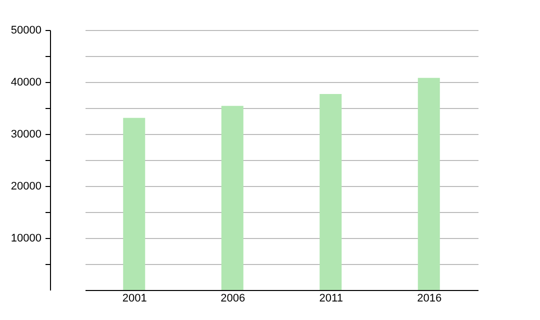  What do you see at coordinates (26, 238) in the screenshot?
I see `y-tick-label: 10000` at bounding box center [26, 238].